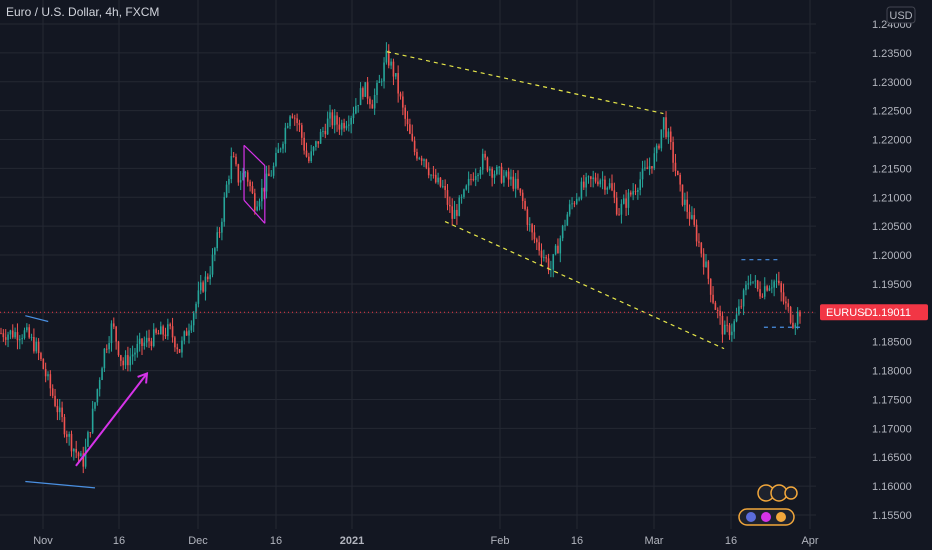  I want to click on x-tick-label: 2021, so click(352, 541).